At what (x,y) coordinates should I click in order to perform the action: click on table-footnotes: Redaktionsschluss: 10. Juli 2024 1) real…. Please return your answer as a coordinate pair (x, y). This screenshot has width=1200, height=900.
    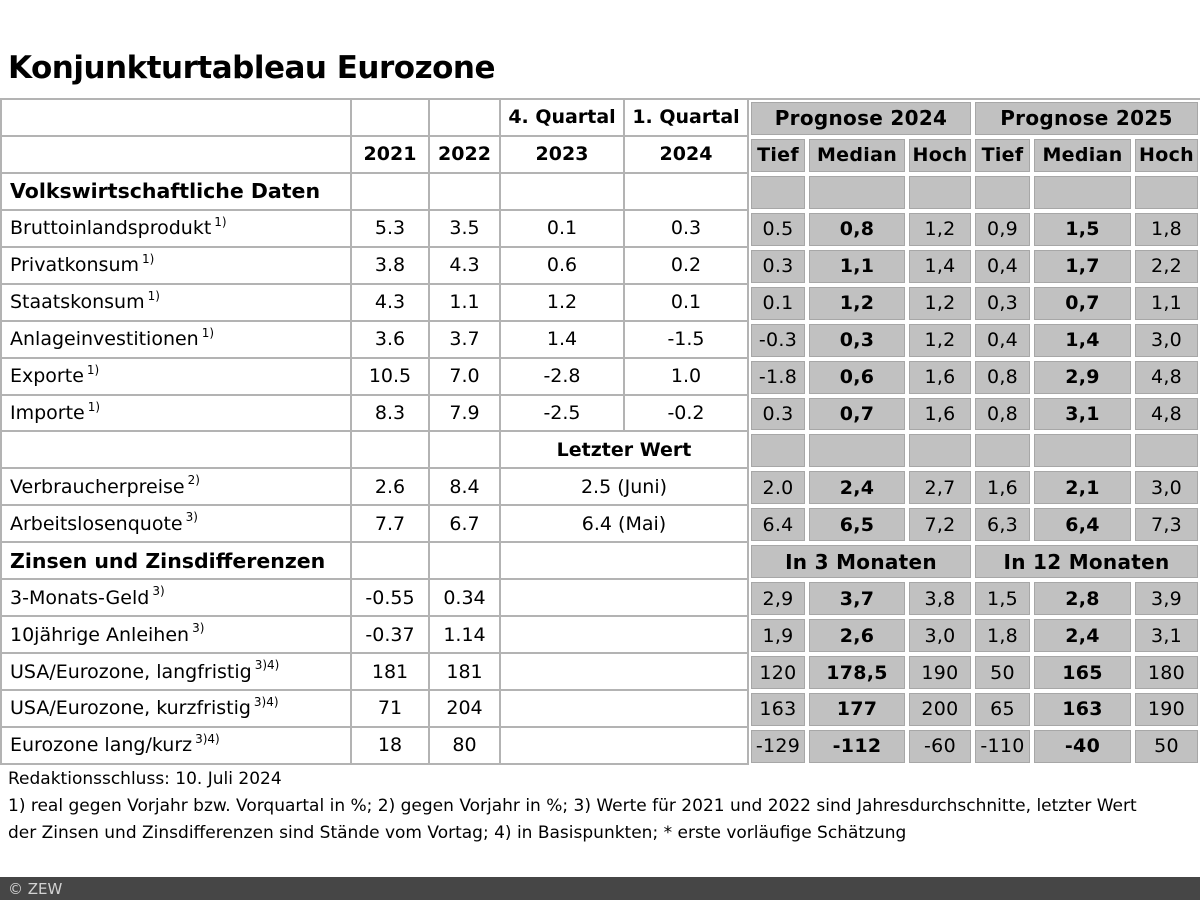
    Looking at the image, I should click on (572, 806).